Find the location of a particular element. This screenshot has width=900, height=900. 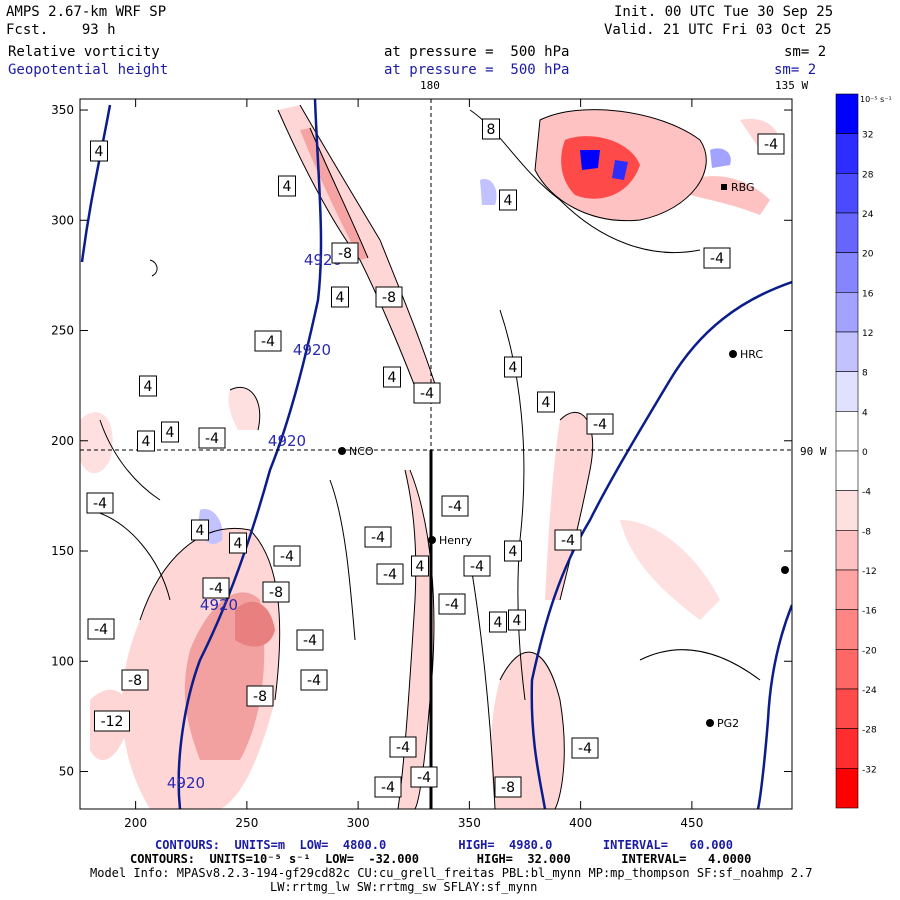

x-tick-label: 350 is located at coordinates (469, 823).